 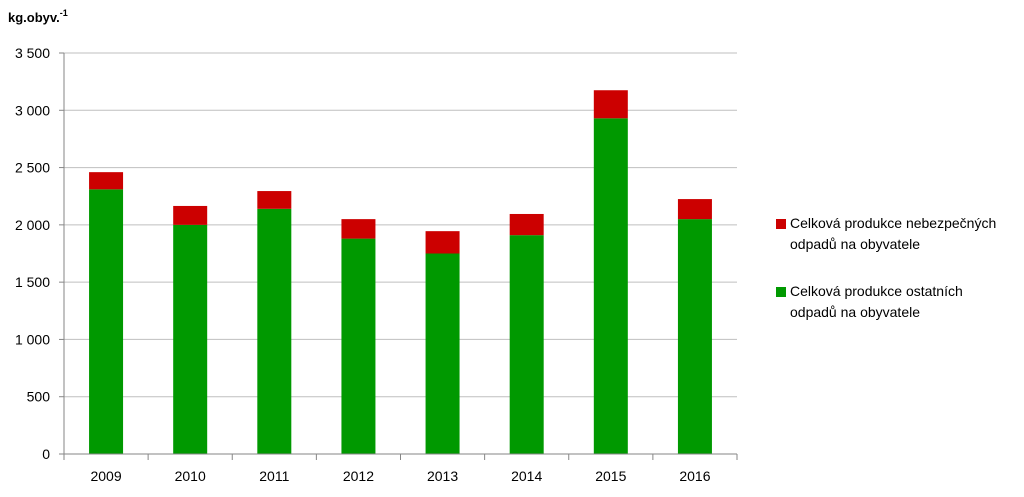 What do you see at coordinates (32, 253) in the screenshot?
I see `y-tick-labels: 0 500 1 000 1 500 2 000 2 500 3 000 3 500` at bounding box center [32, 253].